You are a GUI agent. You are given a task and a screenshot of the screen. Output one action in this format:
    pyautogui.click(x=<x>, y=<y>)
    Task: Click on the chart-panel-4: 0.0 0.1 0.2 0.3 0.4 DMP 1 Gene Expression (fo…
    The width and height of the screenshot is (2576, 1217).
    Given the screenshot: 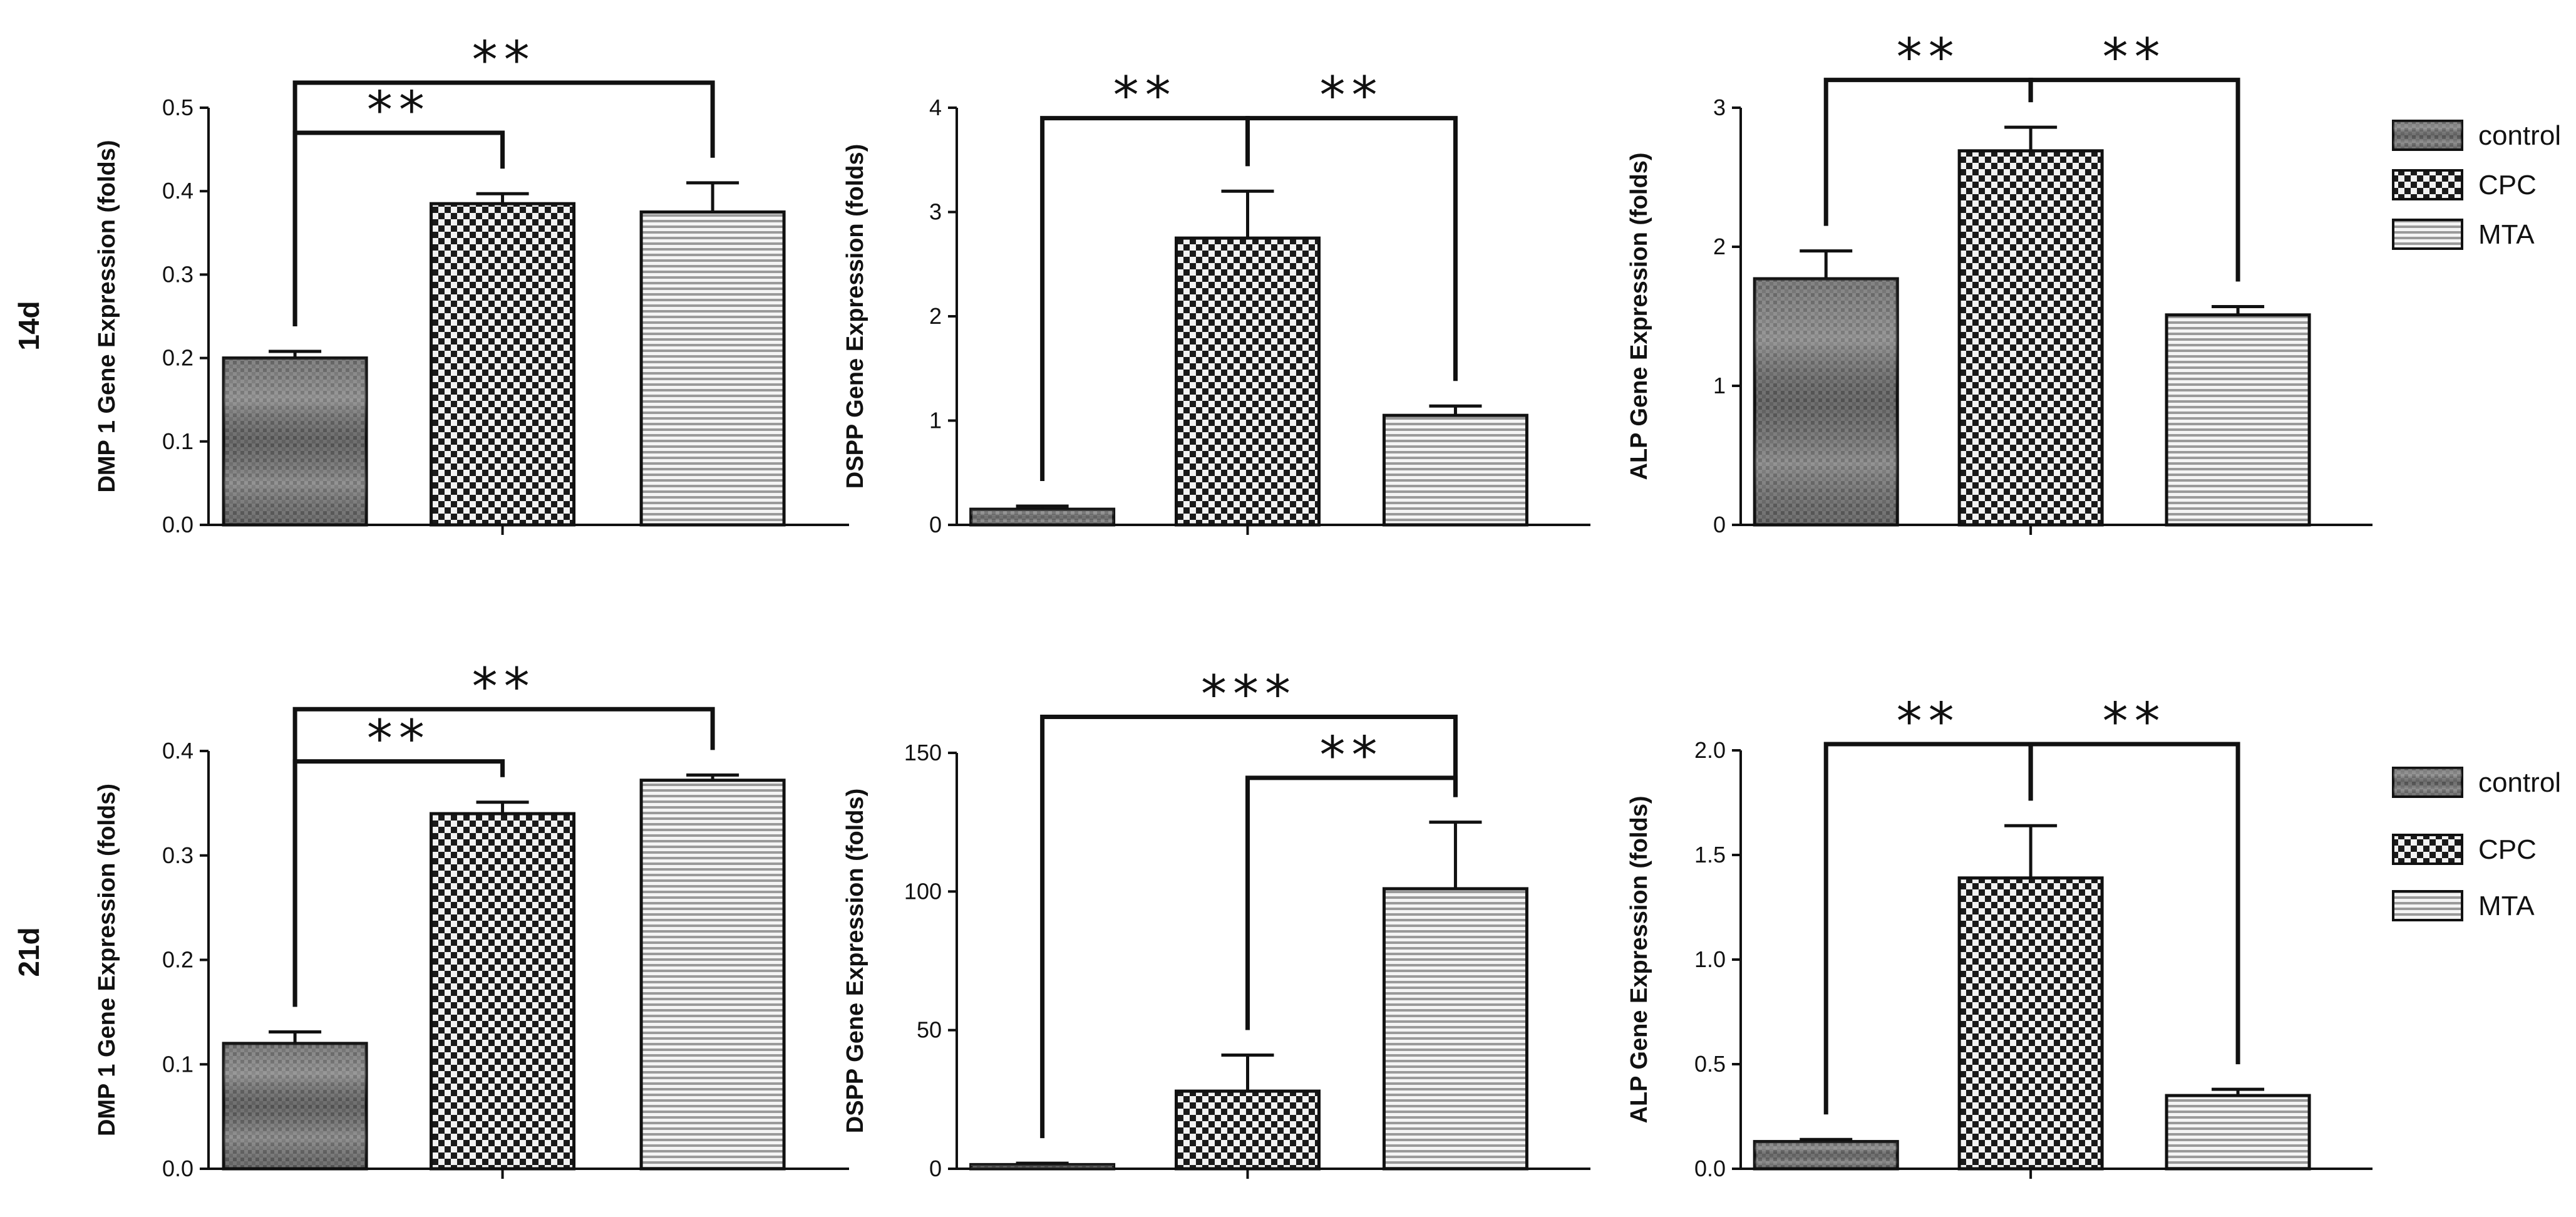 What is the action you would take?
    pyautogui.click(x=471, y=919)
    